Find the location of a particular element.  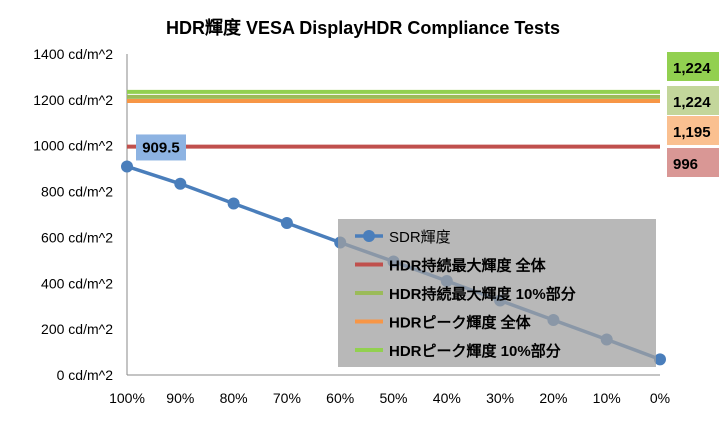

x-tick-label: 50% is located at coordinates (393, 398).